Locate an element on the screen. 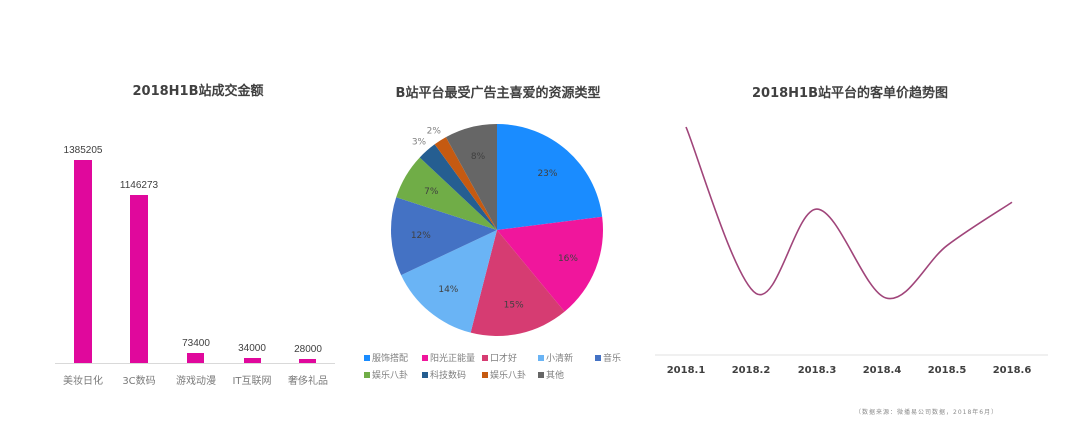  x-category-label: 游戏动漫 is located at coordinates (196, 381).